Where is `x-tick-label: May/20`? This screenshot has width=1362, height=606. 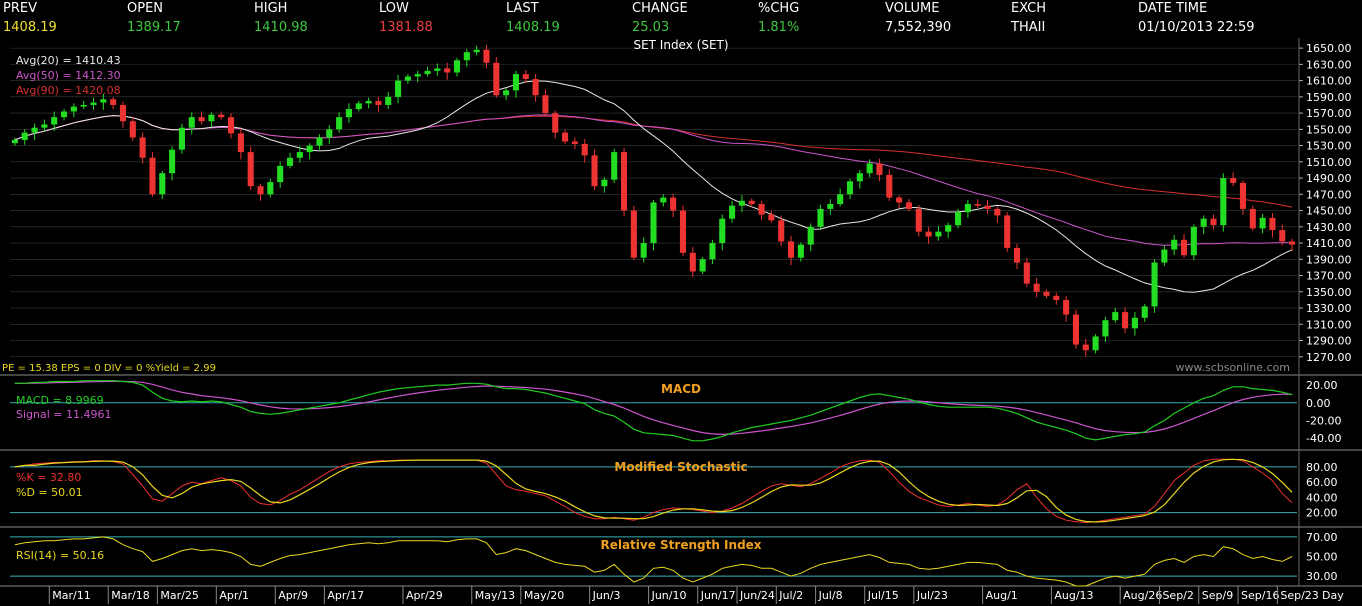 x-tick-label: May/20 is located at coordinates (544, 595).